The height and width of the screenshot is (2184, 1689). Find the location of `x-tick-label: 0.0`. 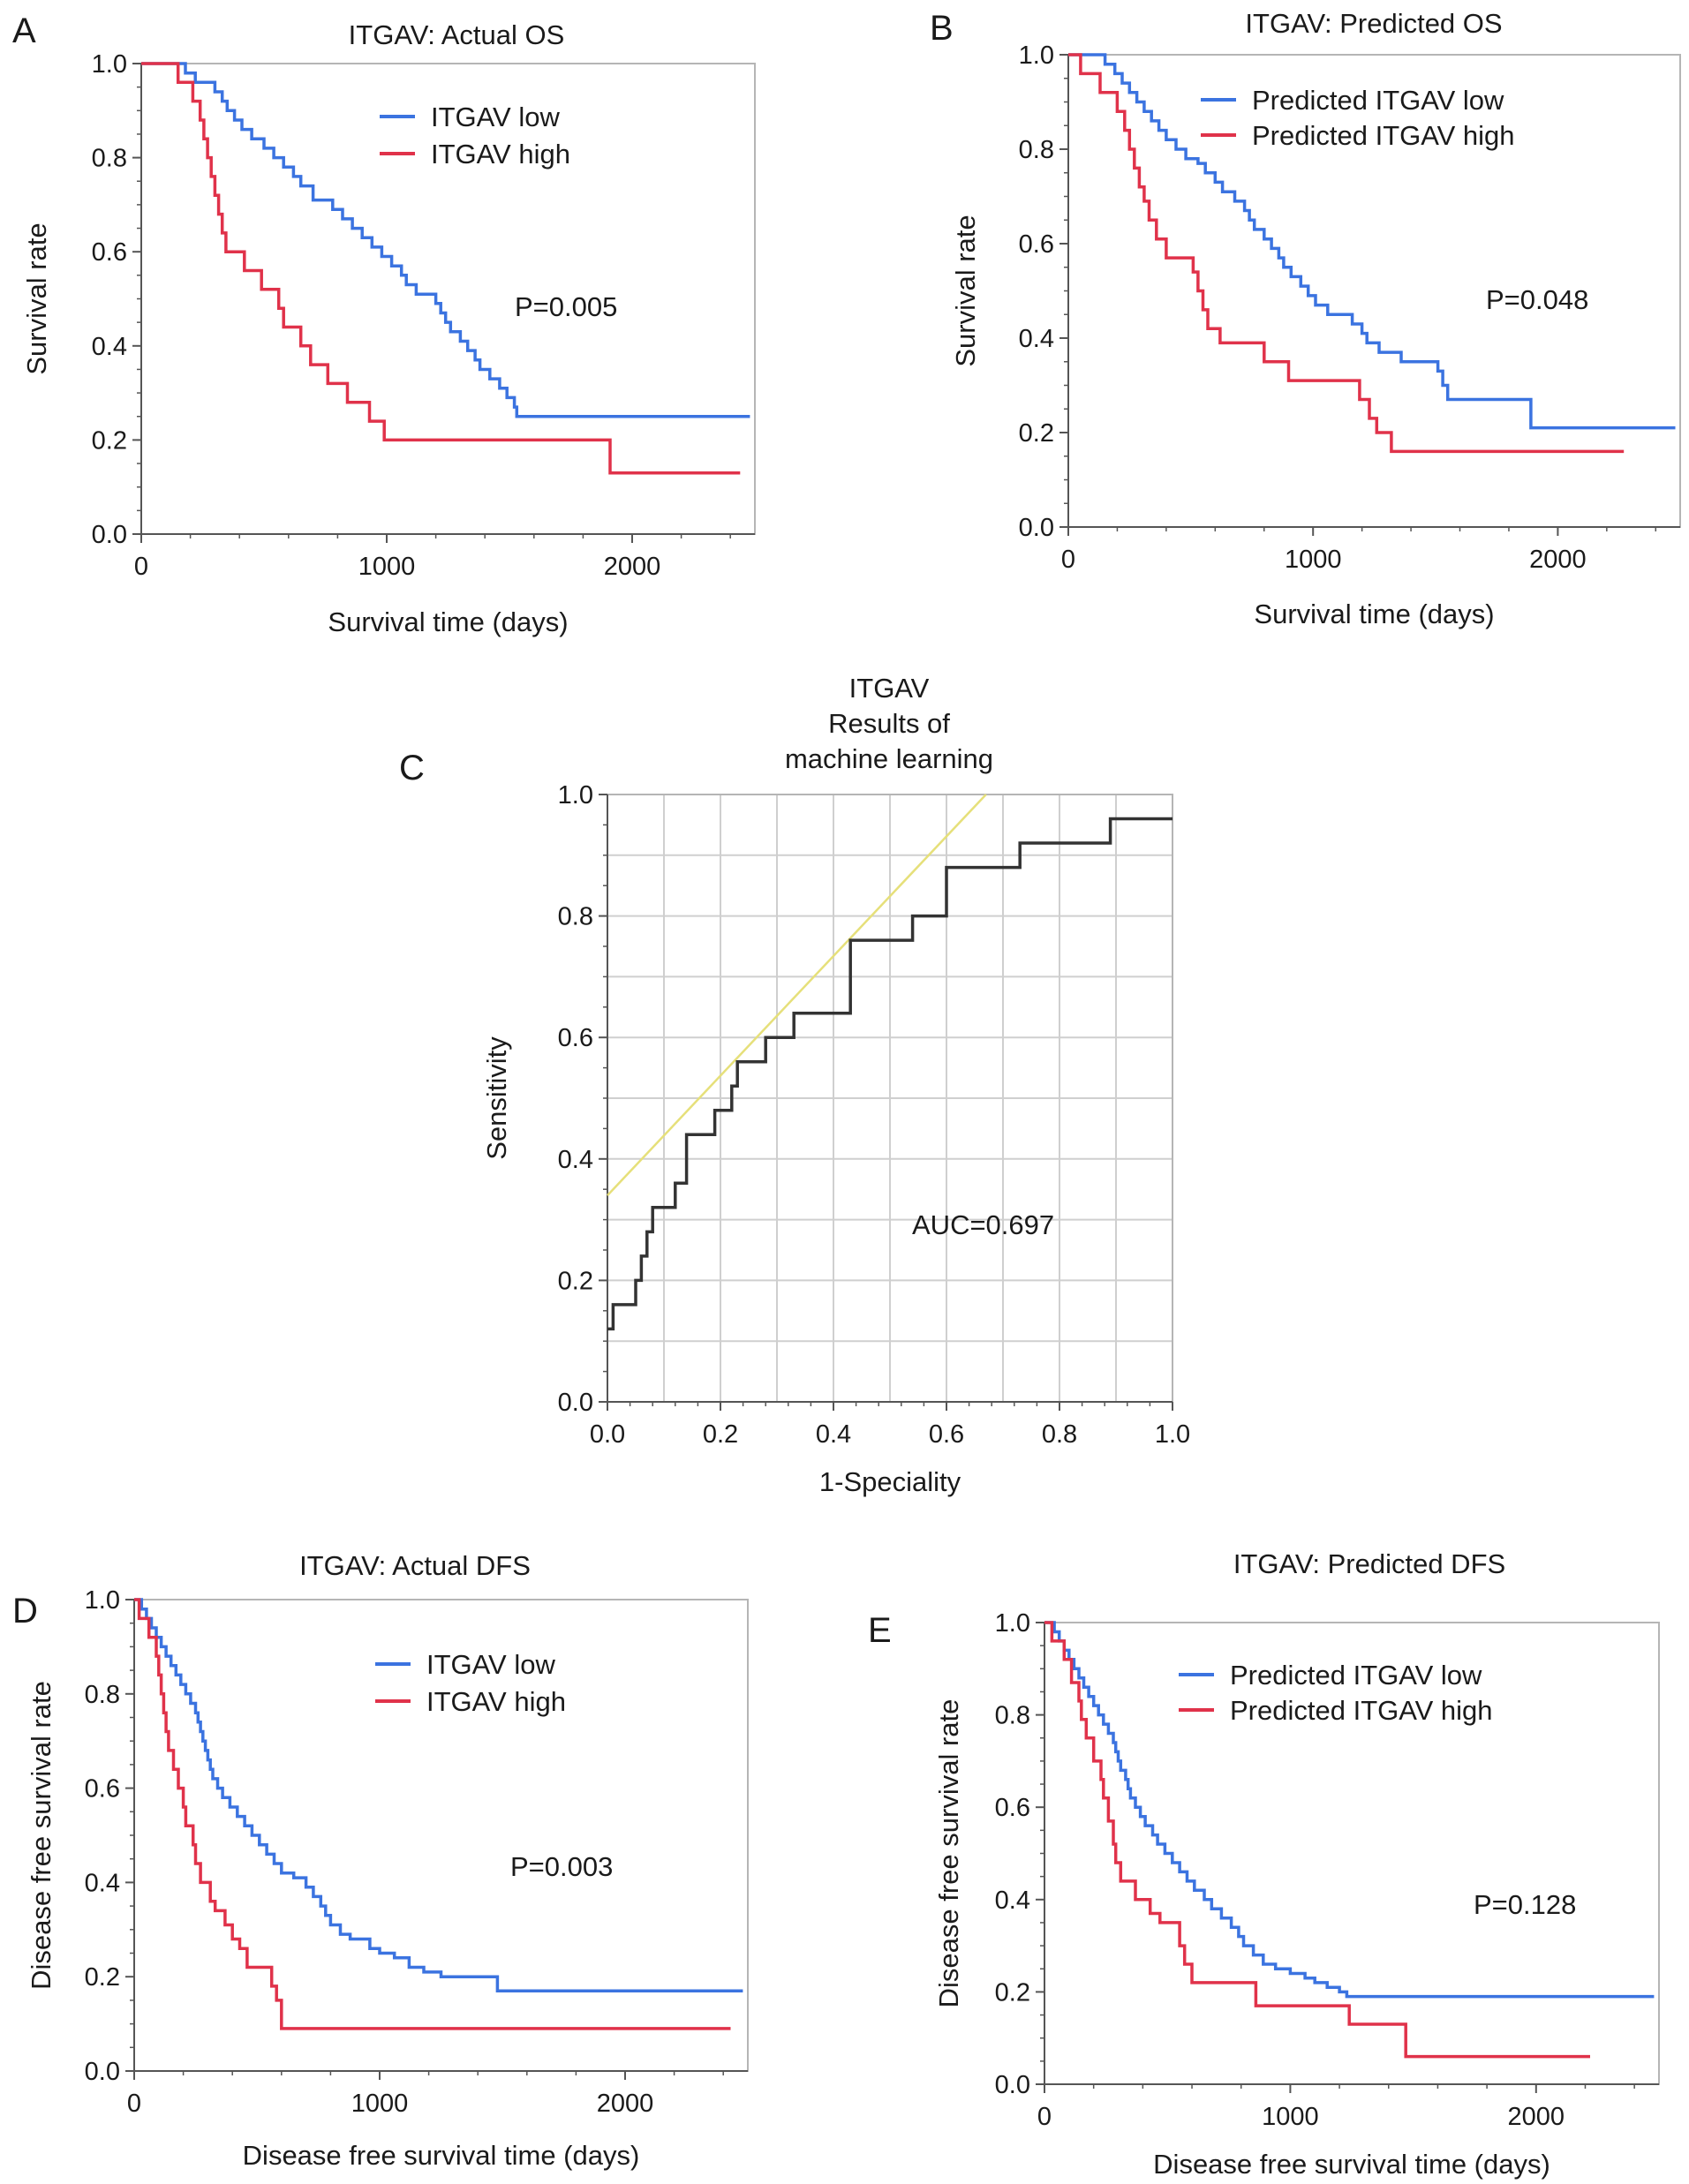

x-tick-label: 0.0 is located at coordinates (607, 1434).